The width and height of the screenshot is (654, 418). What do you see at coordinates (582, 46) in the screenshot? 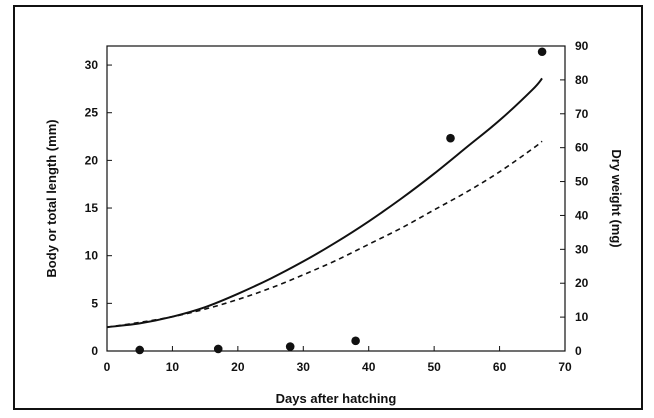
I see `y2-tick-label: 90` at bounding box center [582, 46].